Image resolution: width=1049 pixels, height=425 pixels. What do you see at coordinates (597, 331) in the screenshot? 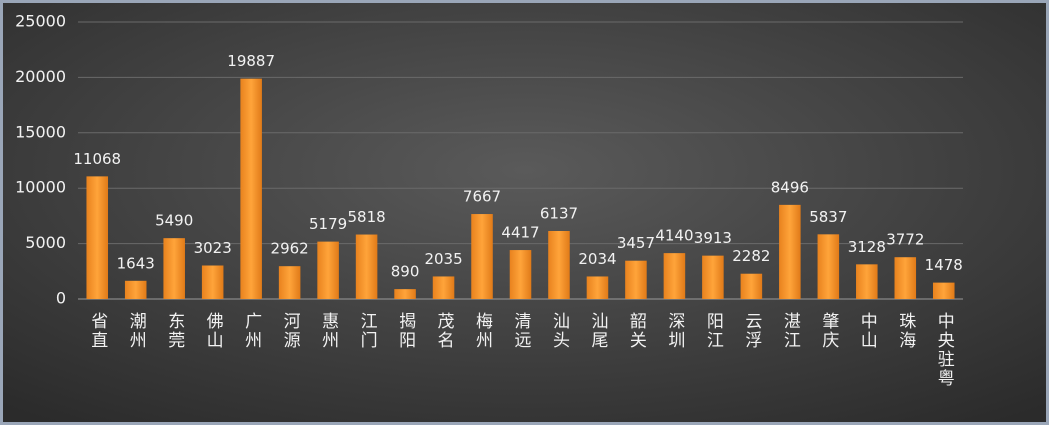
I see `x-tick-label: 汕尾` at bounding box center [597, 331].